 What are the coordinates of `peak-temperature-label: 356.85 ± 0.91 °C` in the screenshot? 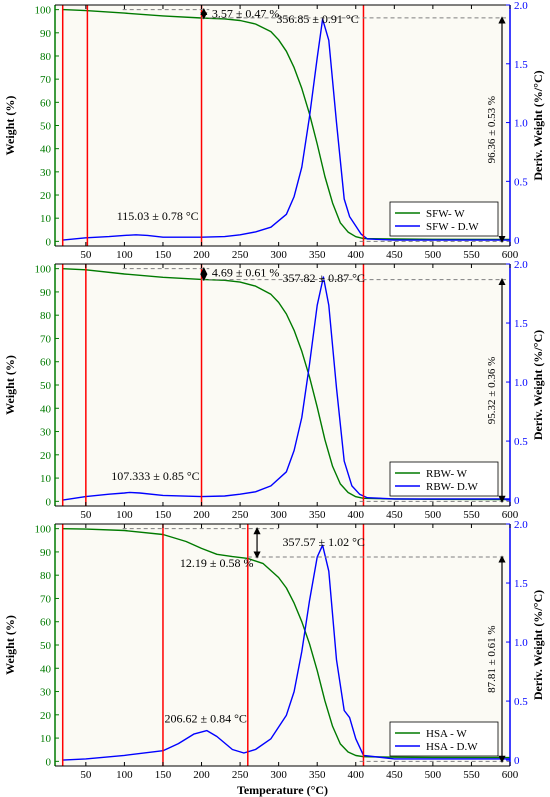 It's located at (317, 19).